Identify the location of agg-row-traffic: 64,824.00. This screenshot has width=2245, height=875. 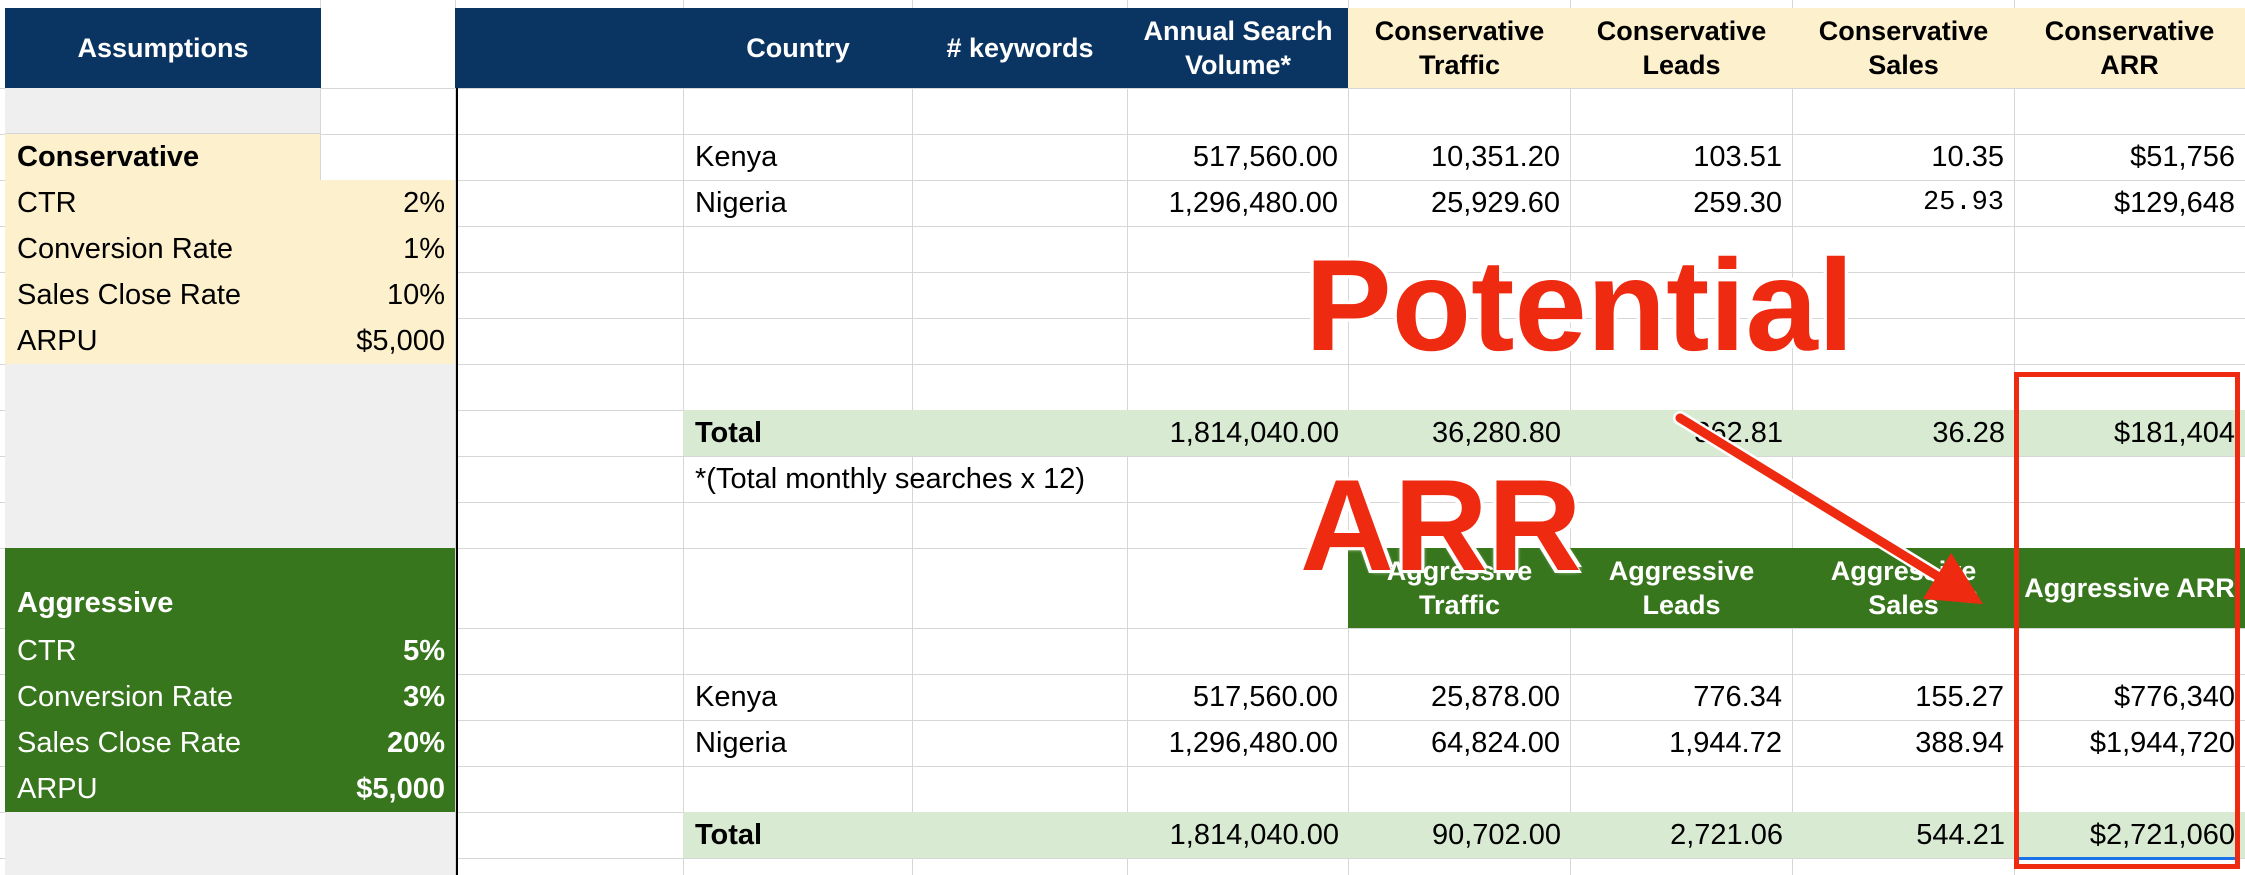
(1495, 742).